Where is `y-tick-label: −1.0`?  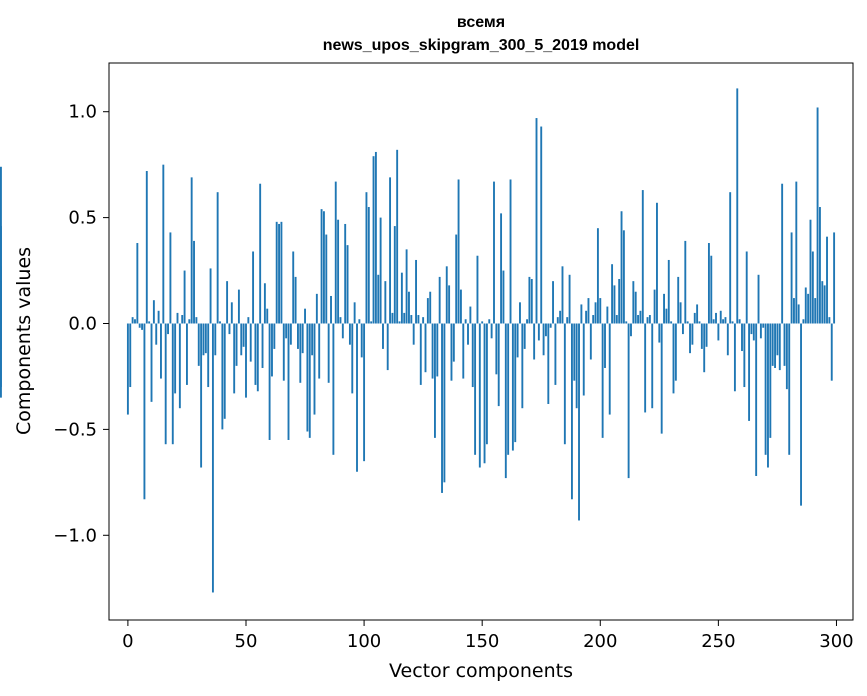
y-tick-label: −1.0 is located at coordinates (75, 535).